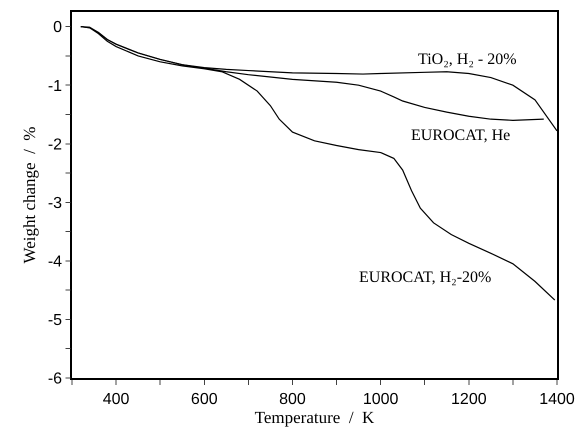 This screenshot has width=575, height=430. I want to click on y-axis-title: Weight change / %, so click(29, 195).